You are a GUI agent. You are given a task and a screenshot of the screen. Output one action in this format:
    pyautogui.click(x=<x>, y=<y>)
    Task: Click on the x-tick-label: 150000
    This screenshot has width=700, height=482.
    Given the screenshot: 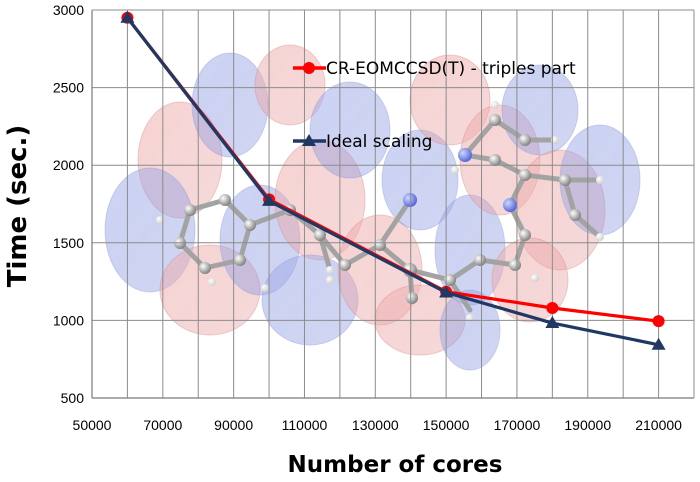 What is the action you would take?
    pyautogui.click(x=446, y=425)
    